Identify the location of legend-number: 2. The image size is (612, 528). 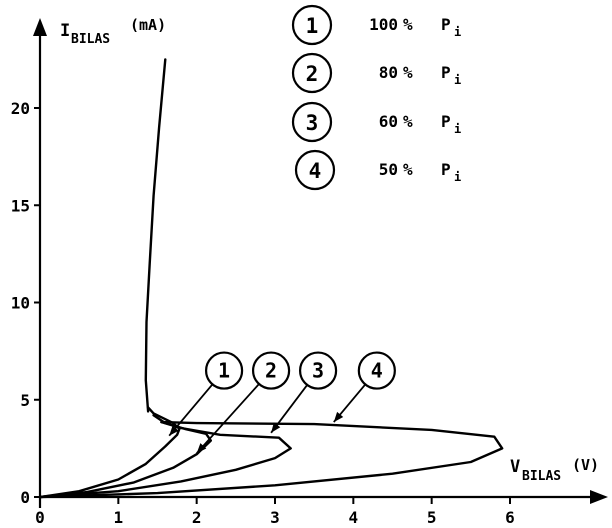
(312, 74).